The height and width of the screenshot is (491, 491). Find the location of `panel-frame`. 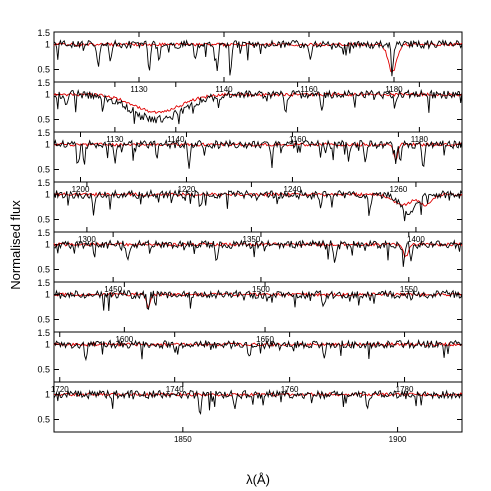

panel-frame is located at coordinates (258, 407).